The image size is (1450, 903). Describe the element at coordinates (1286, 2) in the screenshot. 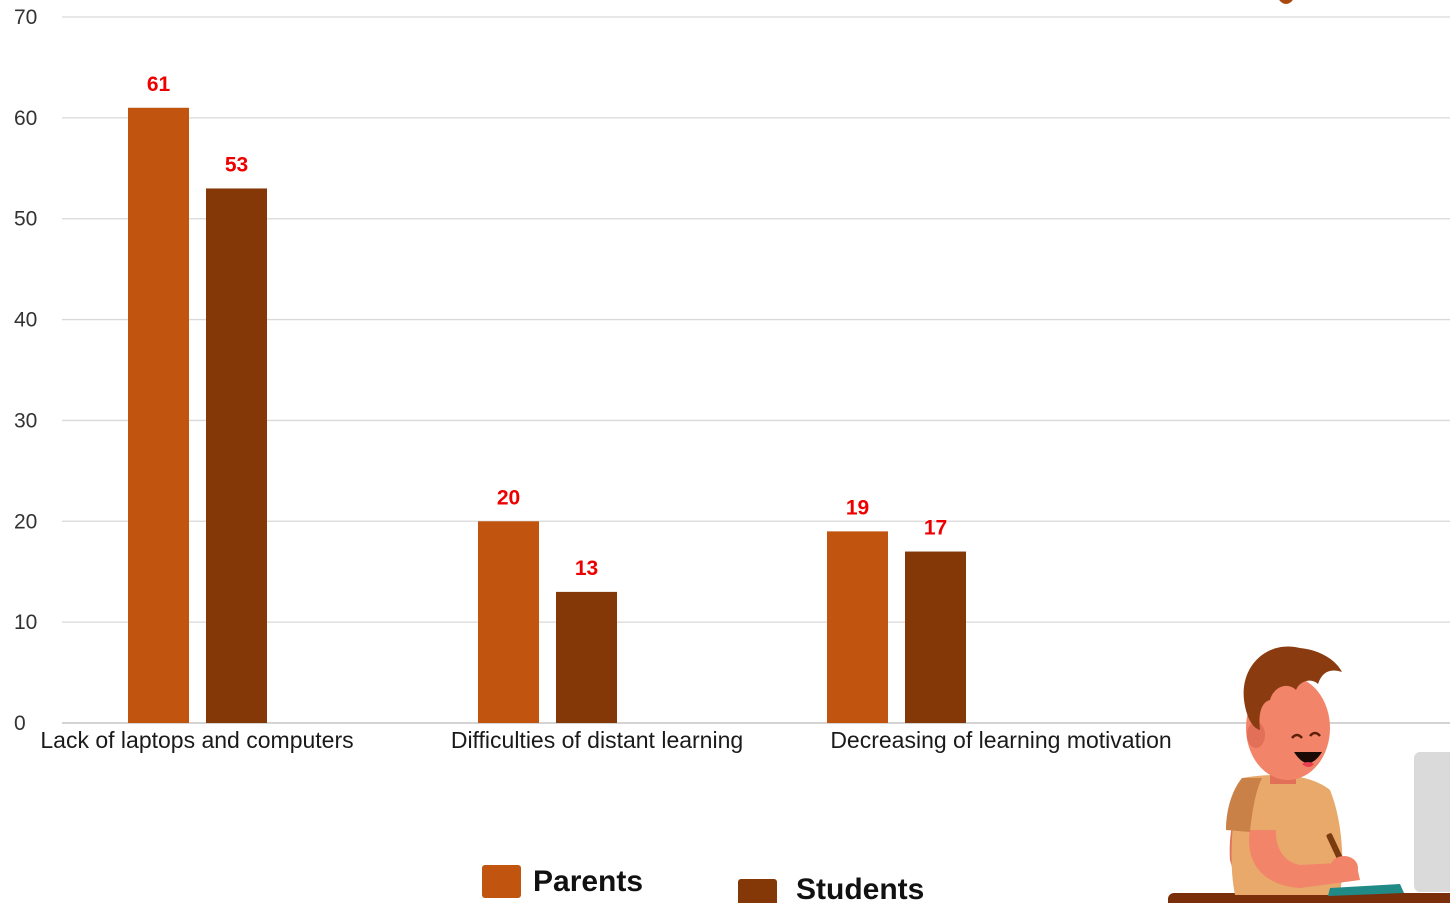

I see `corner-mark` at that location.